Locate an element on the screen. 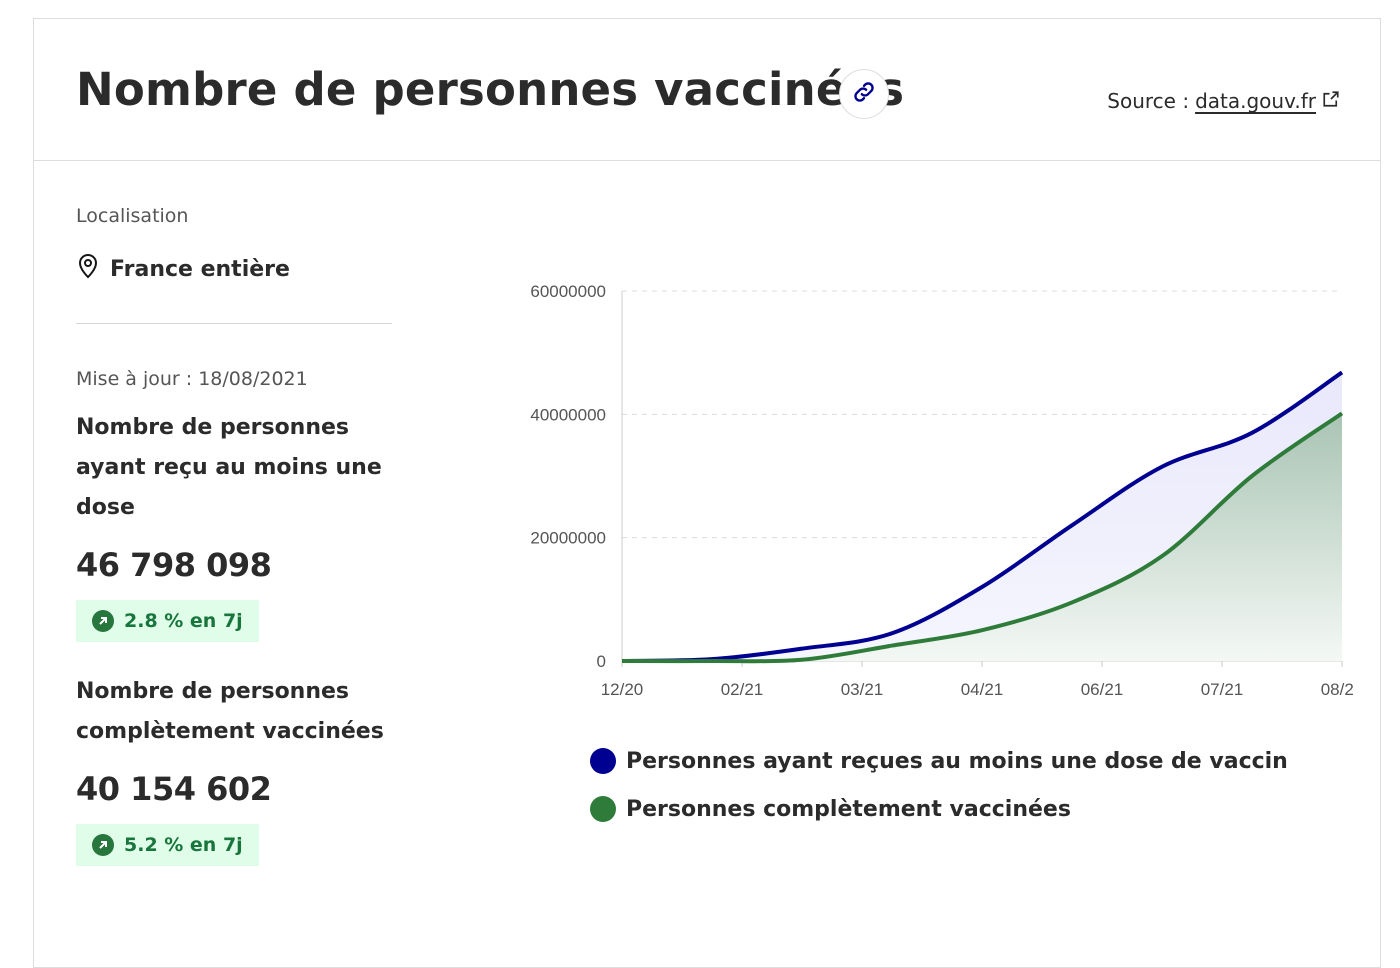  trend-badge-first-dose: 2.8 % en 7j is located at coordinates (167, 621).